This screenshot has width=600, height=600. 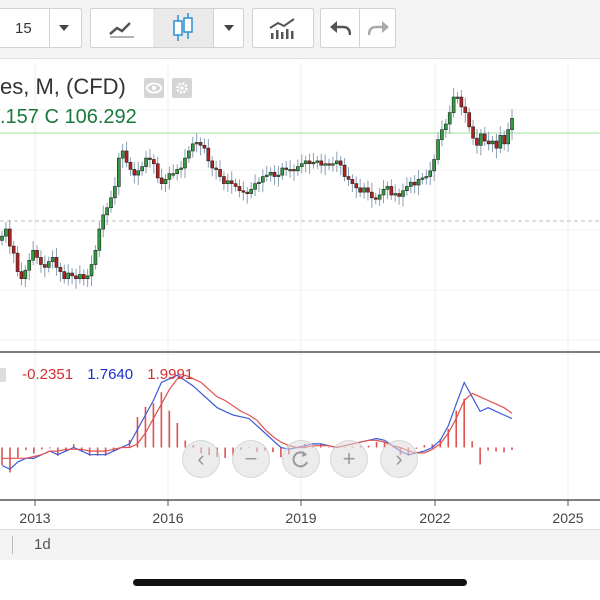 What do you see at coordinates (170, 374) in the screenshot?
I see `macd-value-signal: 1.9991` at bounding box center [170, 374].